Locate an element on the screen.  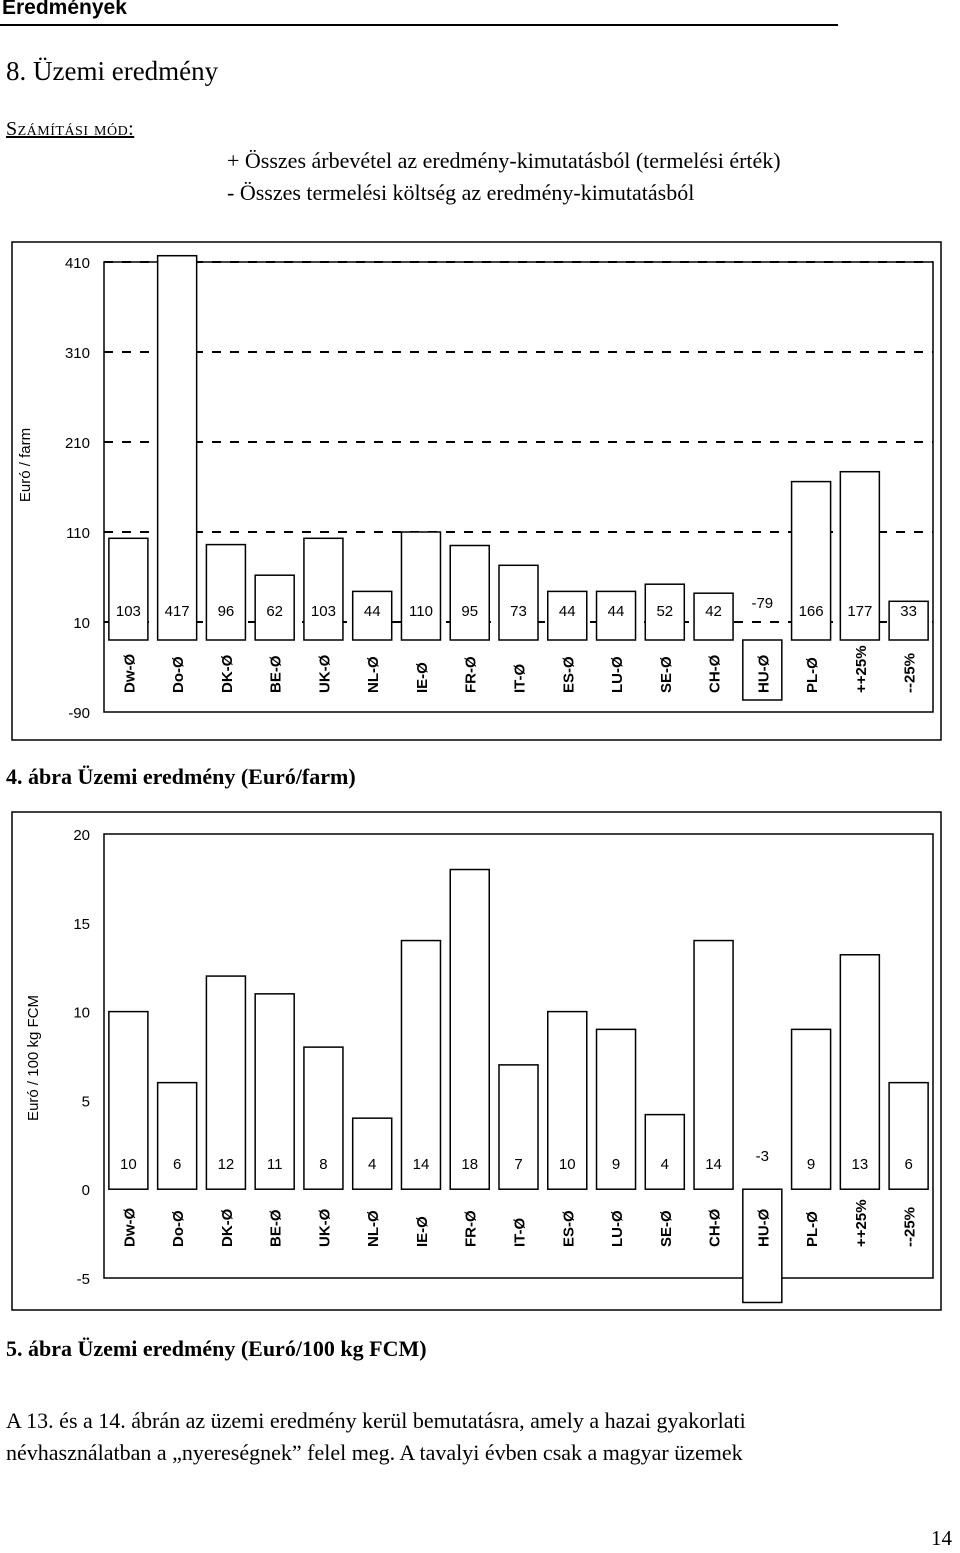
x-category-label: BE-Ø is located at coordinates (276, 674).